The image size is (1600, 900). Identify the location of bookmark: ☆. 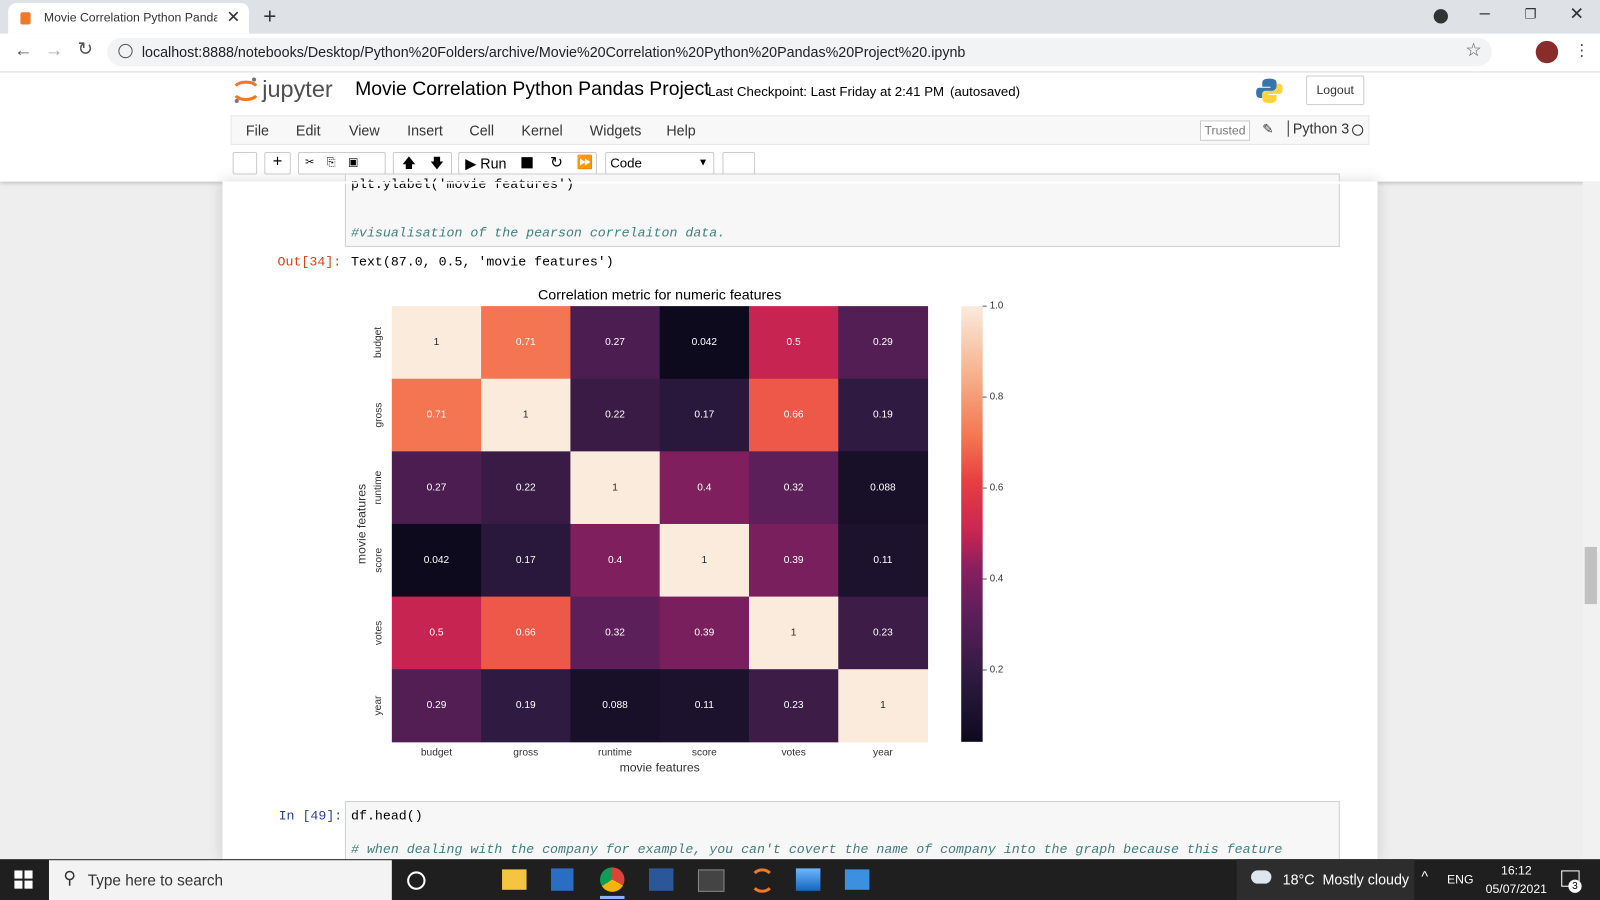
(1473, 50).